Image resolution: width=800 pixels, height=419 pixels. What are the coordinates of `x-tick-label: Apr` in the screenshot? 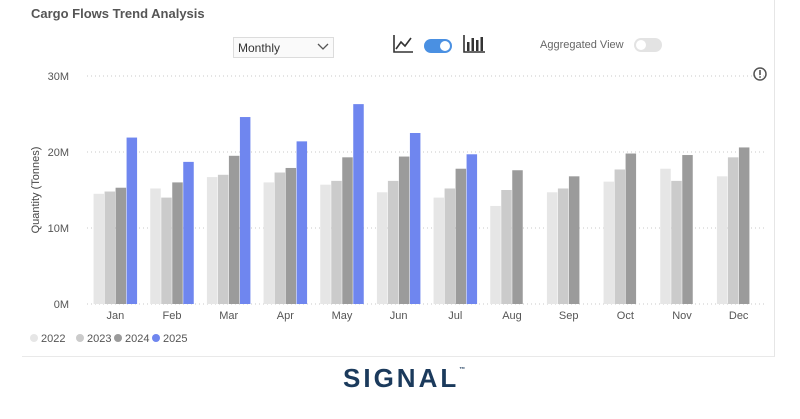 It's located at (285, 316).